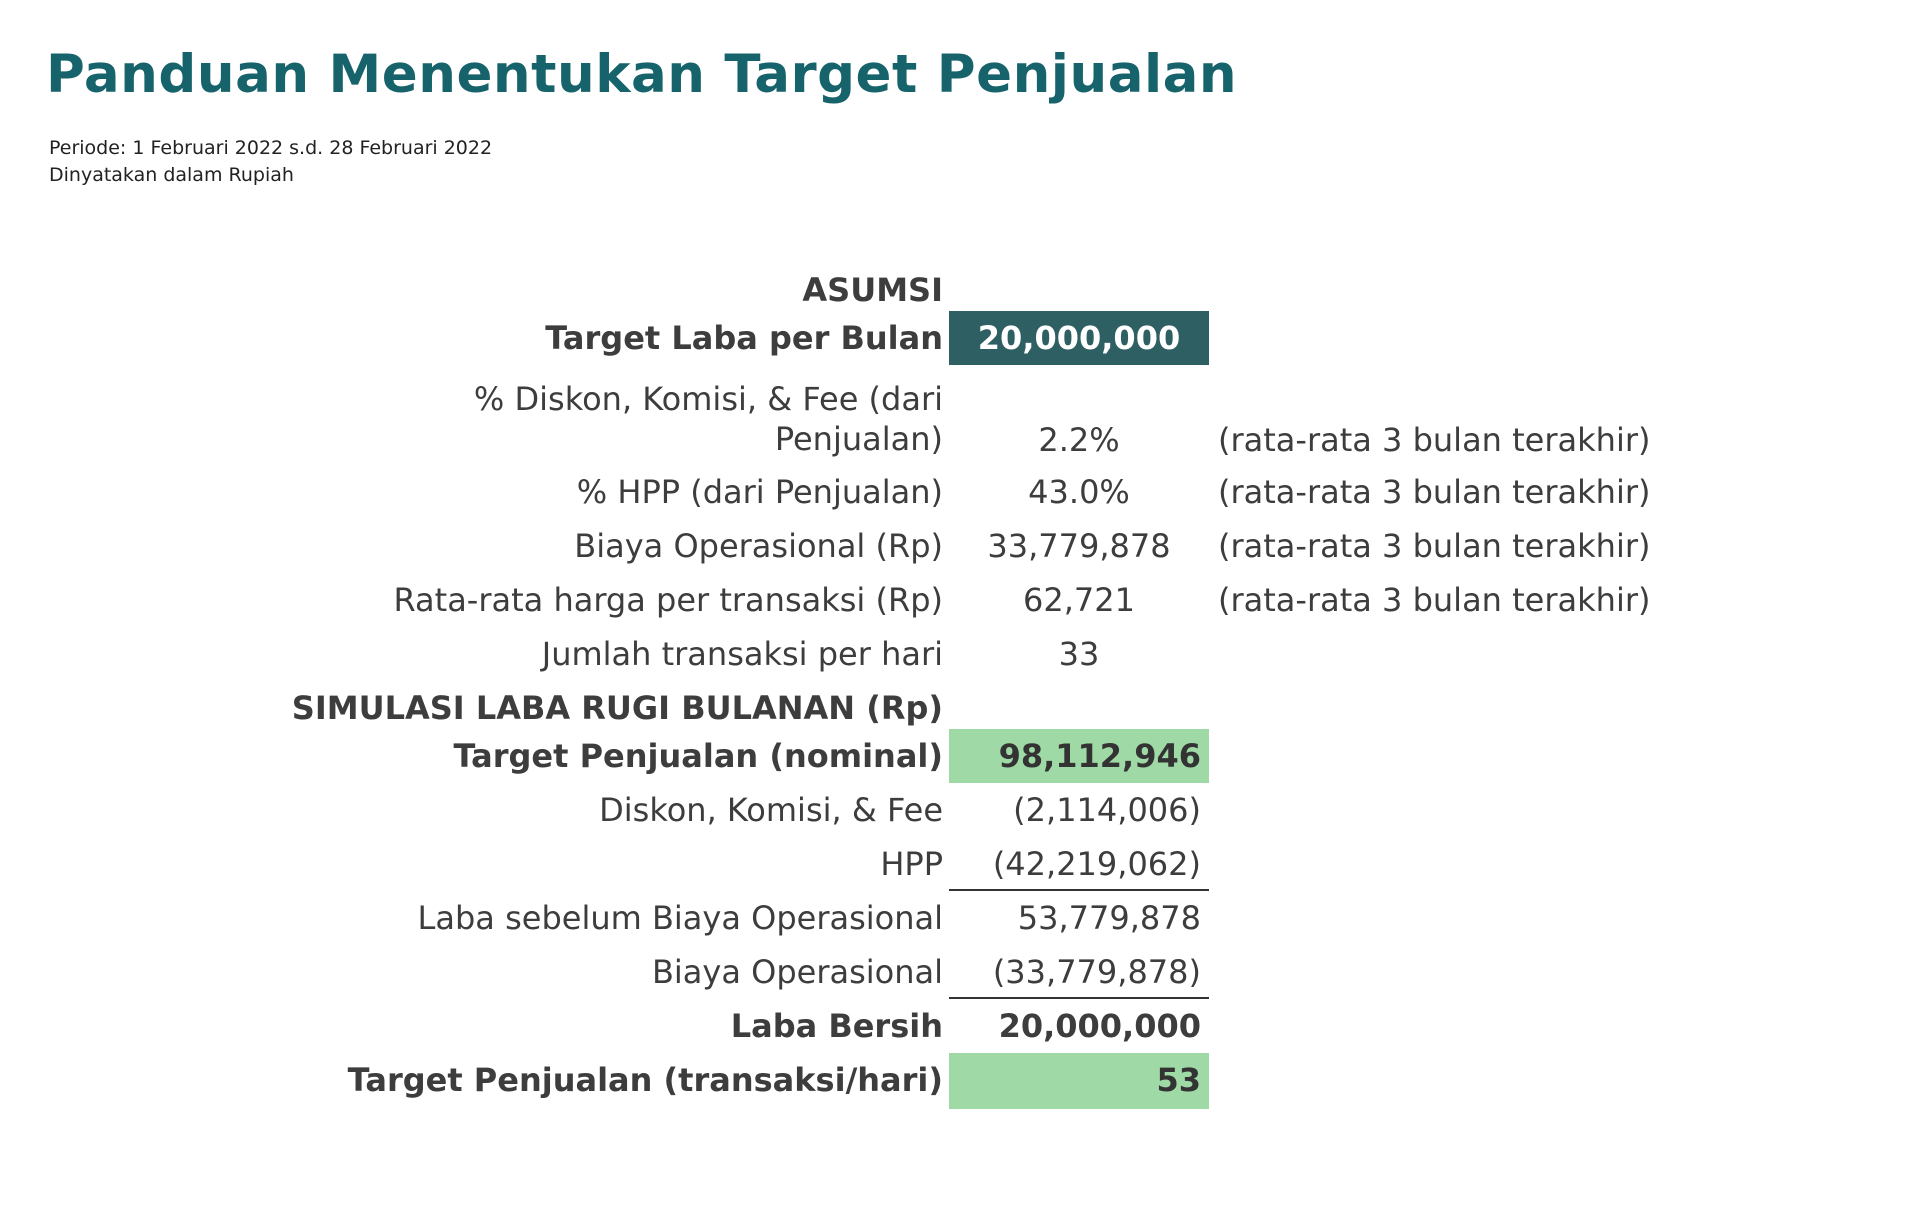 Image resolution: width=1920 pixels, height=1231 pixels. What do you see at coordinates (1079, 492) in the screenshot?
I see `hpp-pct-value: 43.0%` at bounding box center [1079, 492].